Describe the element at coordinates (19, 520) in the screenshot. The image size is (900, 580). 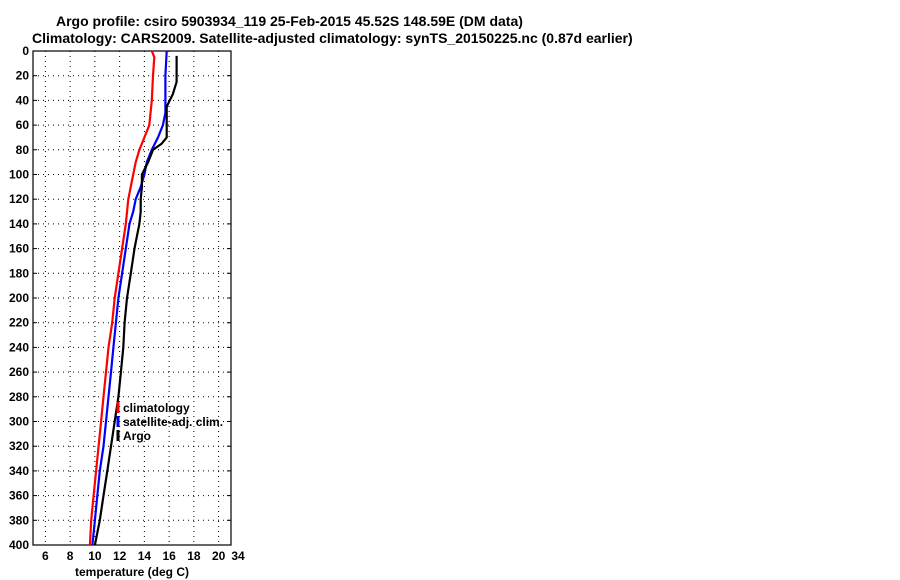
I see `y-tick-label: 380` at that location.